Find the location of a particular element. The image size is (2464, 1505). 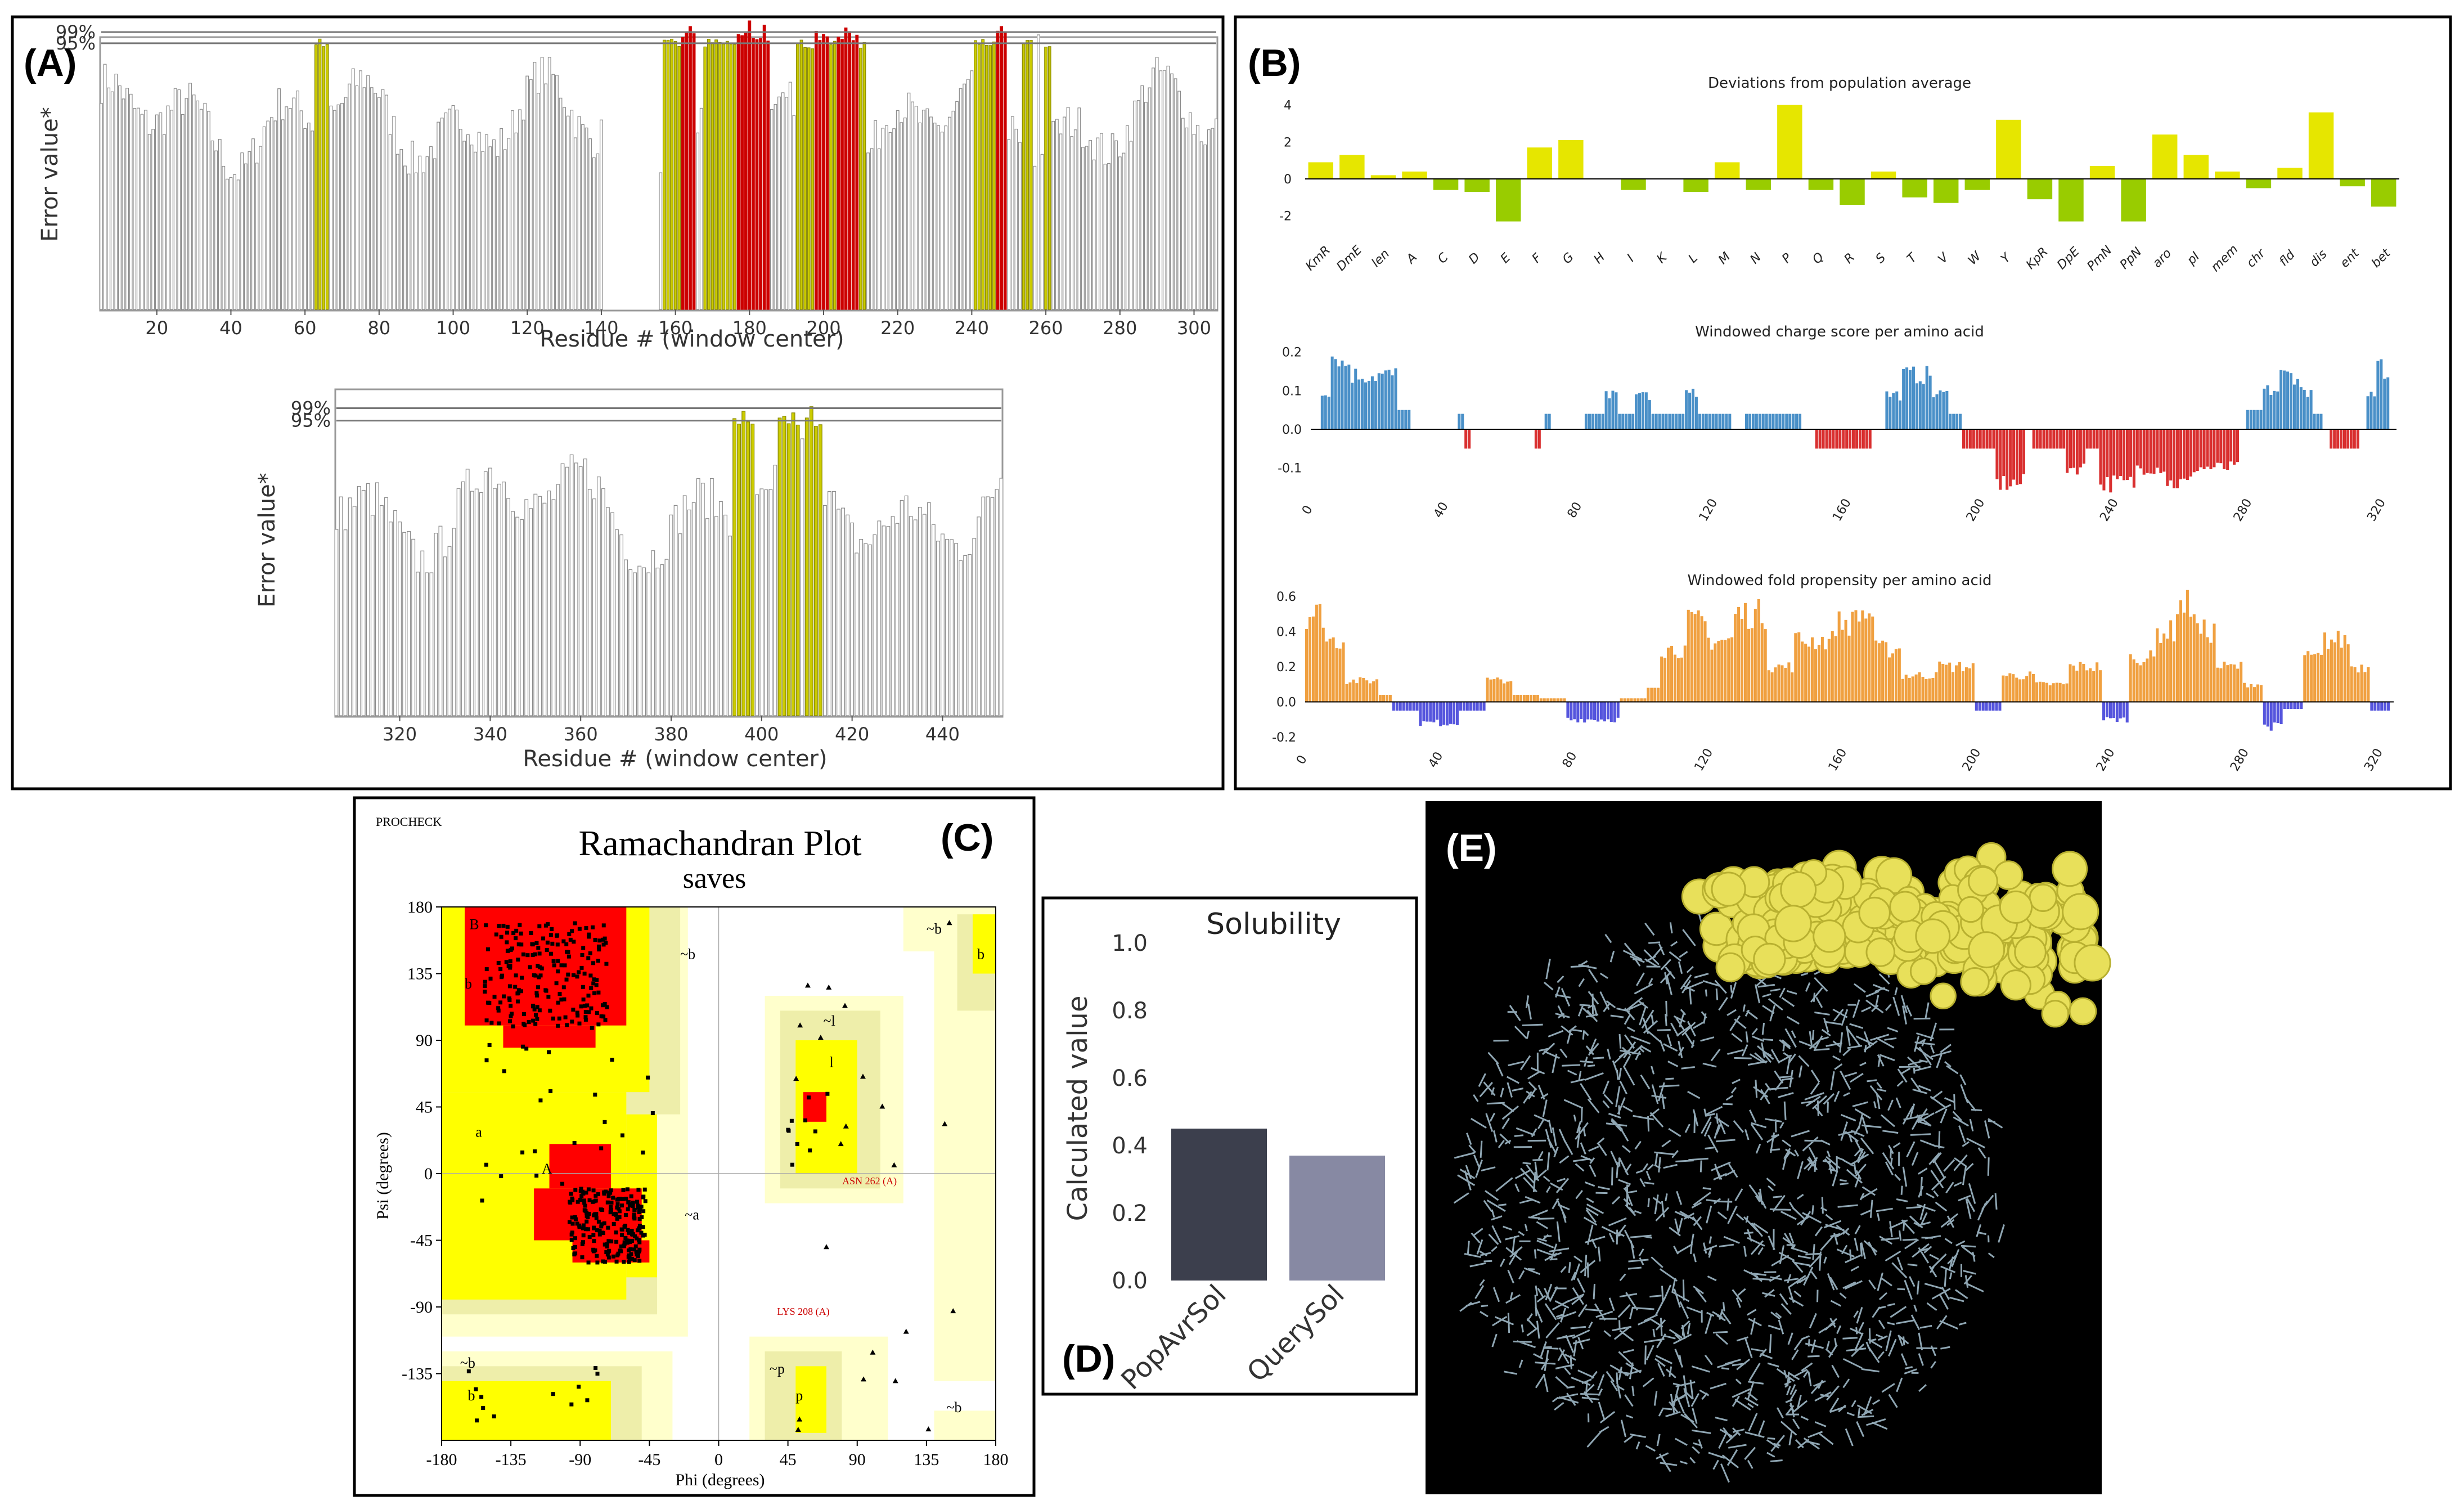

threshold-label: 99% is located at coordinates (311, 408).